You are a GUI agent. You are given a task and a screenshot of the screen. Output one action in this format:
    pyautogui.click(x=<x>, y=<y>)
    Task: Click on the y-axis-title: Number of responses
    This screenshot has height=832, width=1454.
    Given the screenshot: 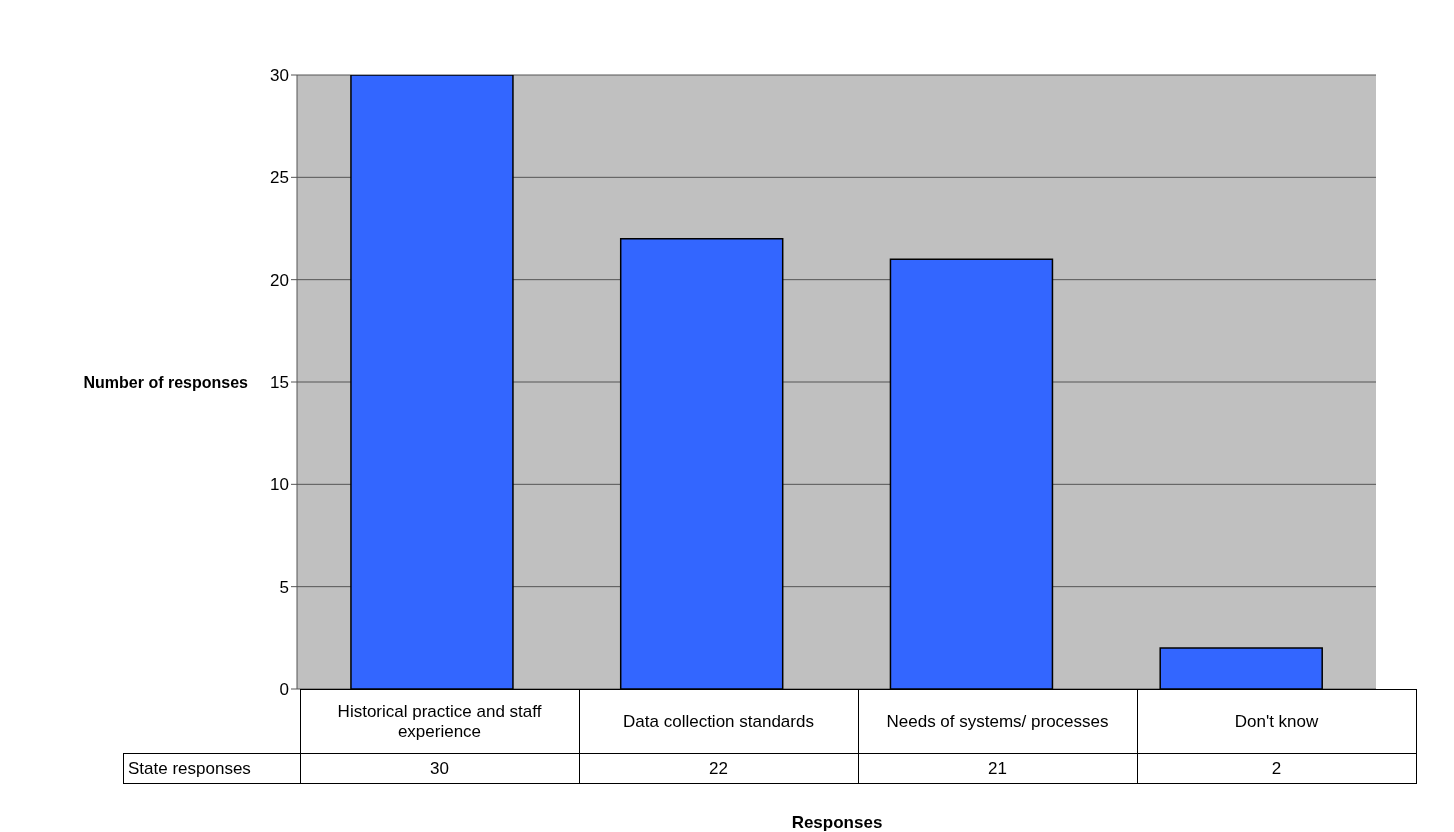 What is the action you would take?
    pyautogui.click(x=165, y=383)
    